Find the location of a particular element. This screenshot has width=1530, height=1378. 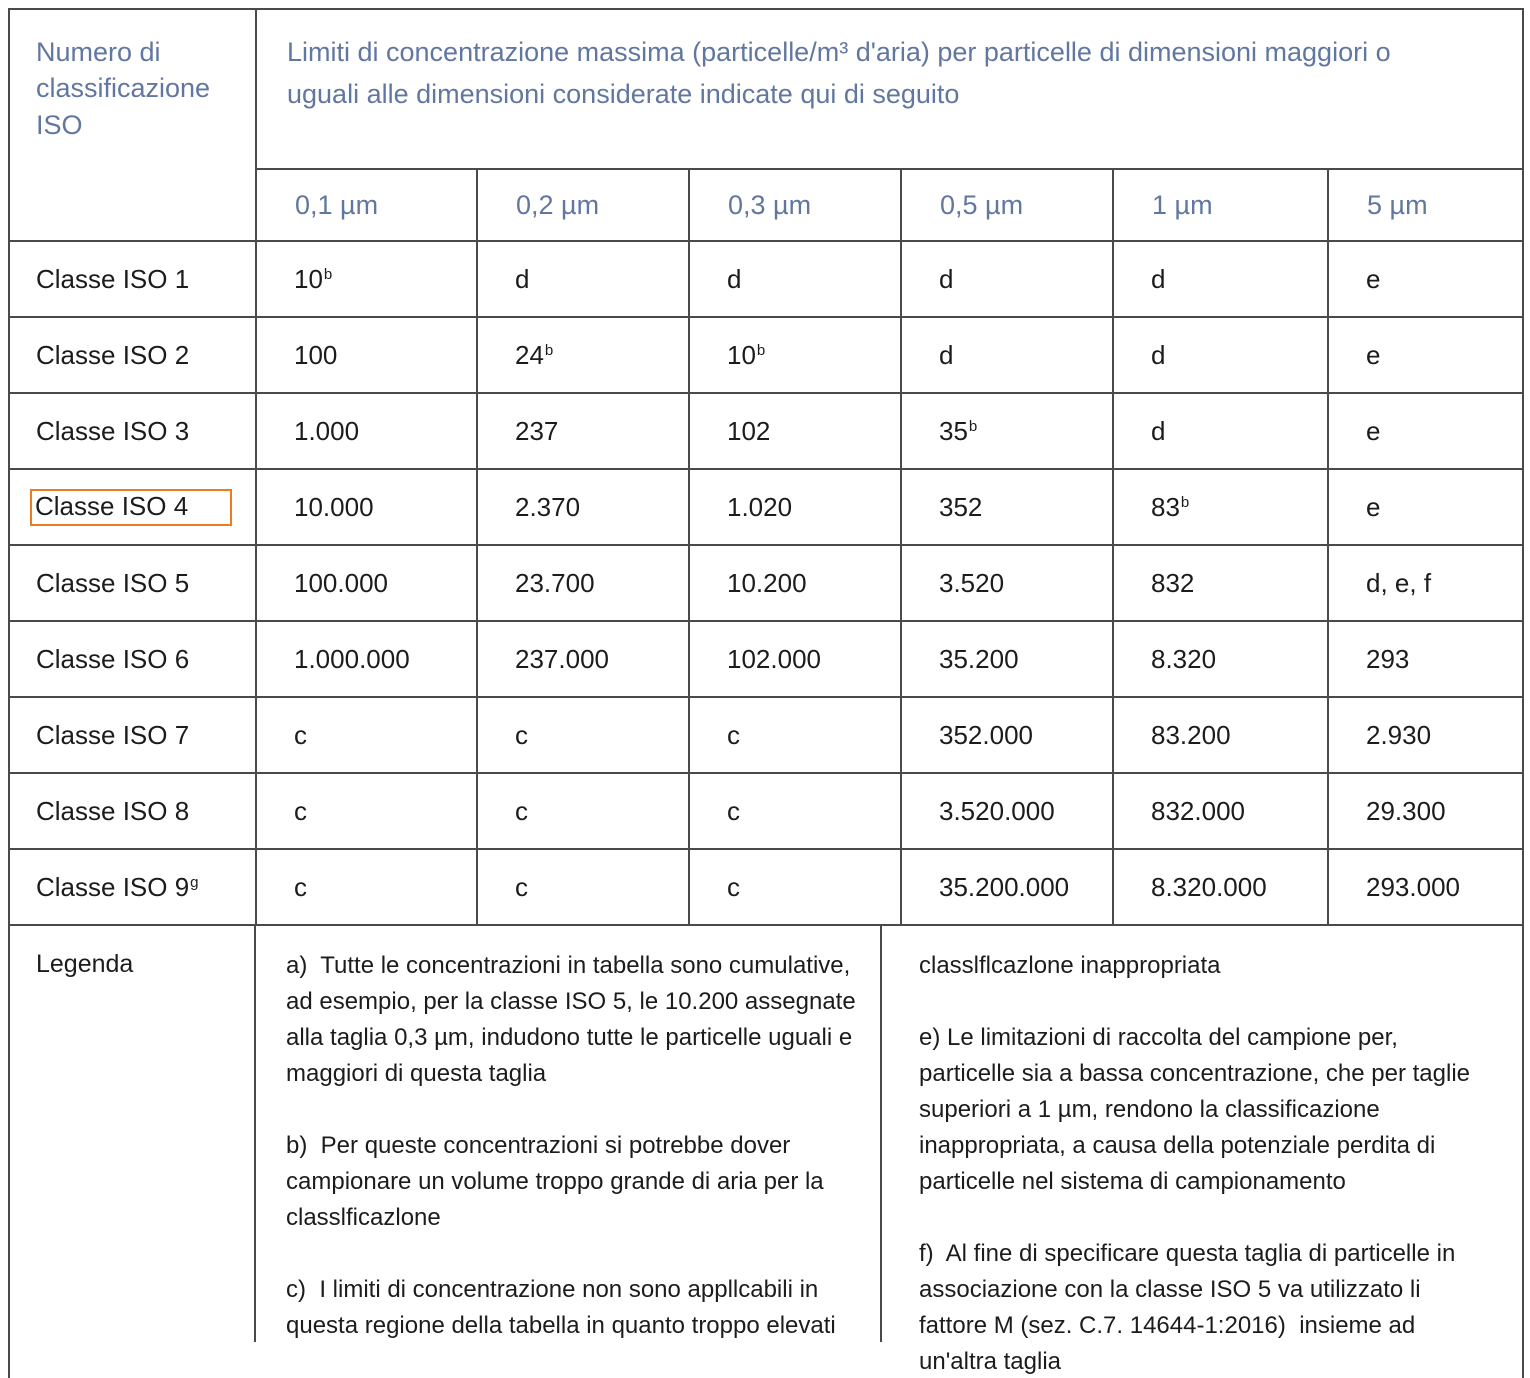

limit-value: 10.200 is located at coordinates (767, 582).